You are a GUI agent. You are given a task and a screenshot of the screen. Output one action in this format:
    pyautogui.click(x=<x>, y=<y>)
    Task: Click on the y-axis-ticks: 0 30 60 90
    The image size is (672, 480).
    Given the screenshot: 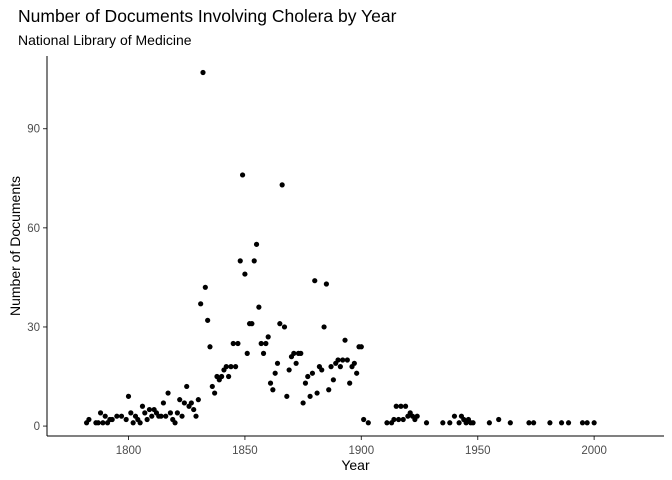 What is the action you would take?
    pyautogui.click(x=37, y=278)
    